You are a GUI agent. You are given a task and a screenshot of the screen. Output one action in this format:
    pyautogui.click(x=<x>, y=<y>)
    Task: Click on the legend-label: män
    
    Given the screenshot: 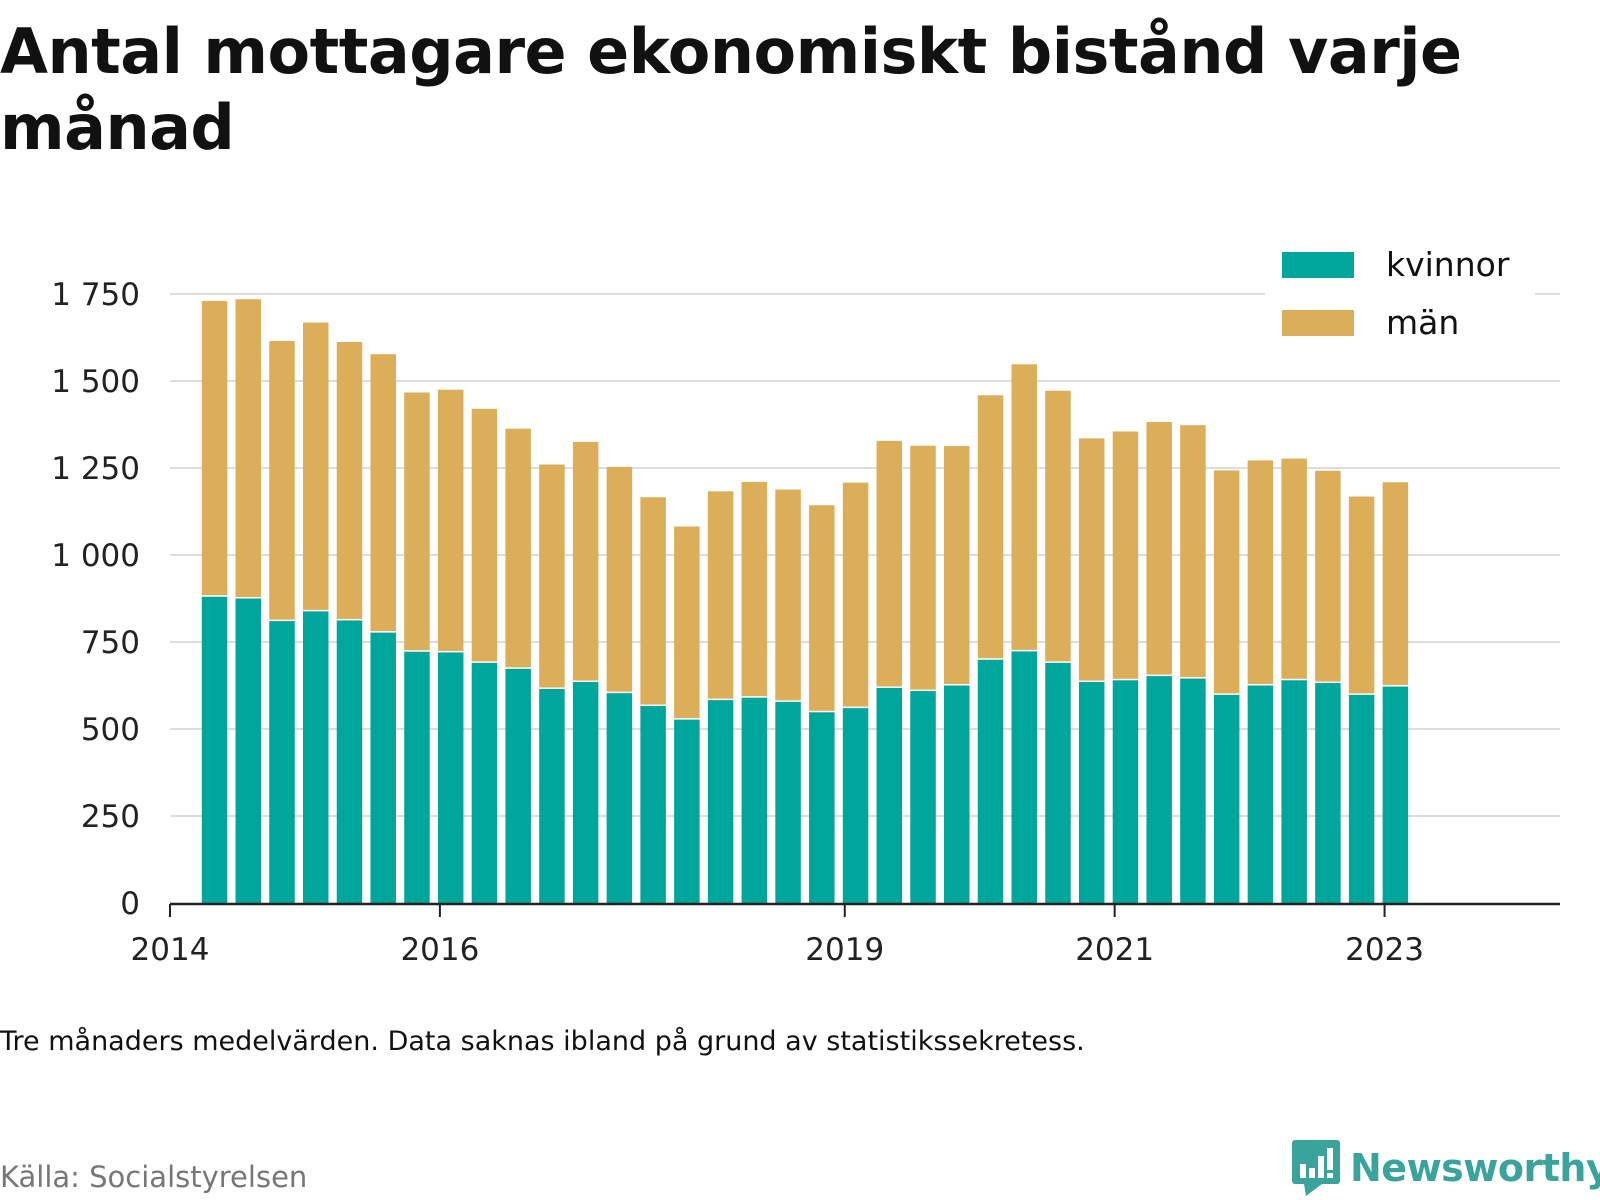 What is the action you would take?
    pyautogui.click(x=1422, y=322)
    